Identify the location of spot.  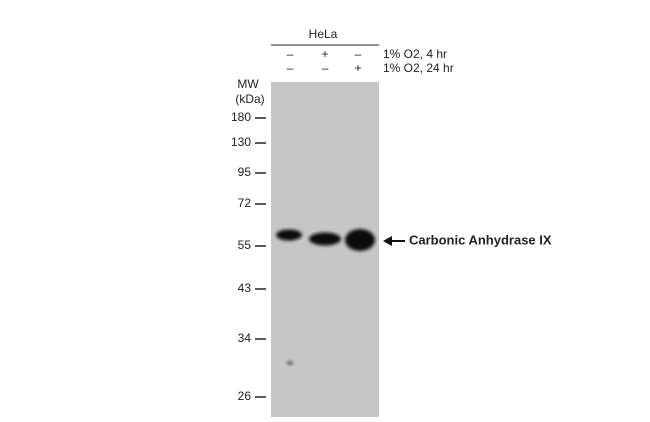
(290, 363).